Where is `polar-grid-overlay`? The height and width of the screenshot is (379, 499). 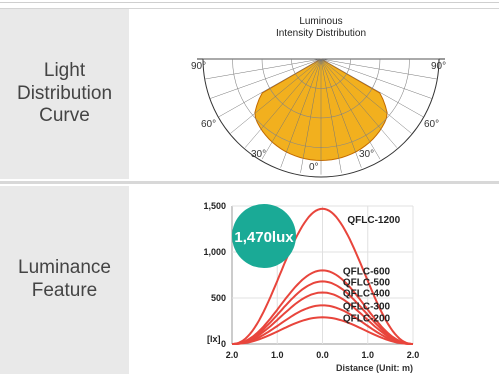
polar-grid-overlay is located at coordinates (321, 116).